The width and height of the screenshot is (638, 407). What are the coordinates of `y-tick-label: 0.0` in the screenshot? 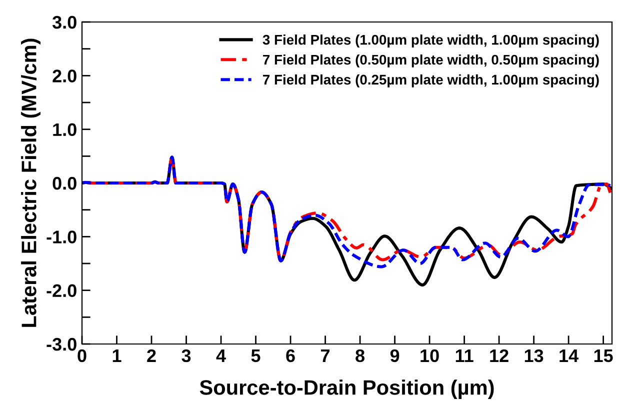 It's located at (64, 183).